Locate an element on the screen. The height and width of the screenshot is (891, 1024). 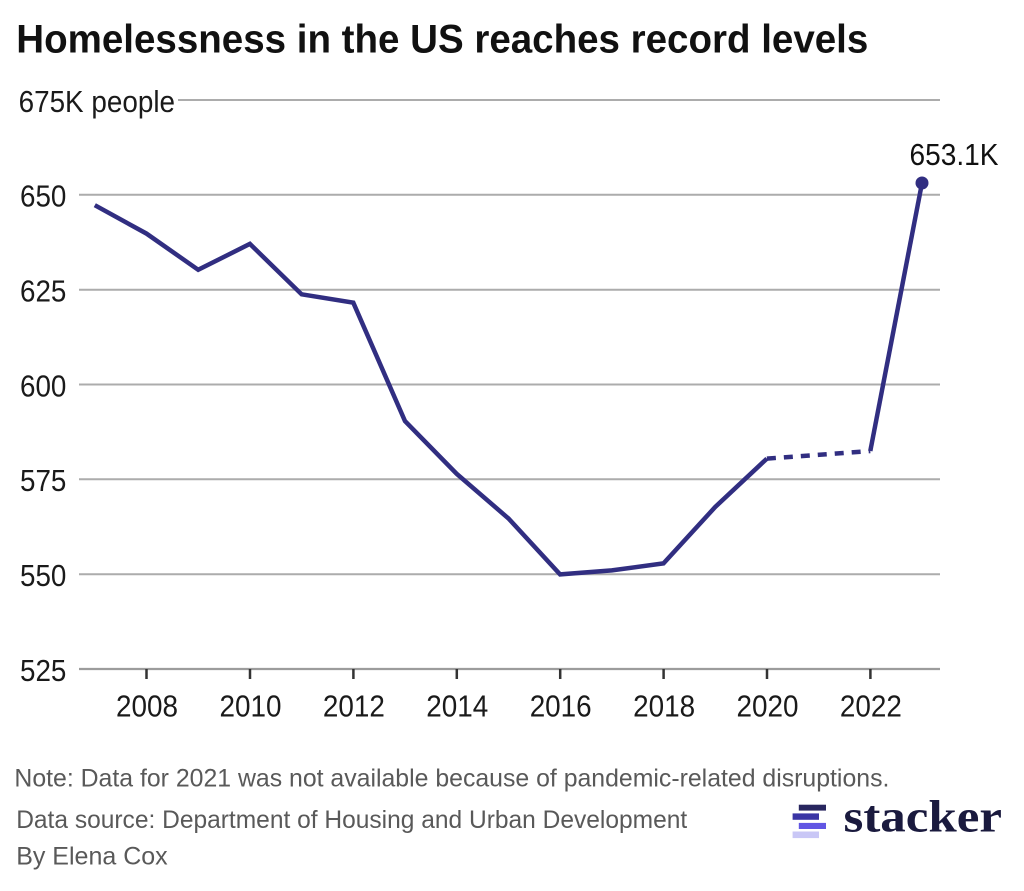
svg-text: 2008 is located at coordinates (147, 706).